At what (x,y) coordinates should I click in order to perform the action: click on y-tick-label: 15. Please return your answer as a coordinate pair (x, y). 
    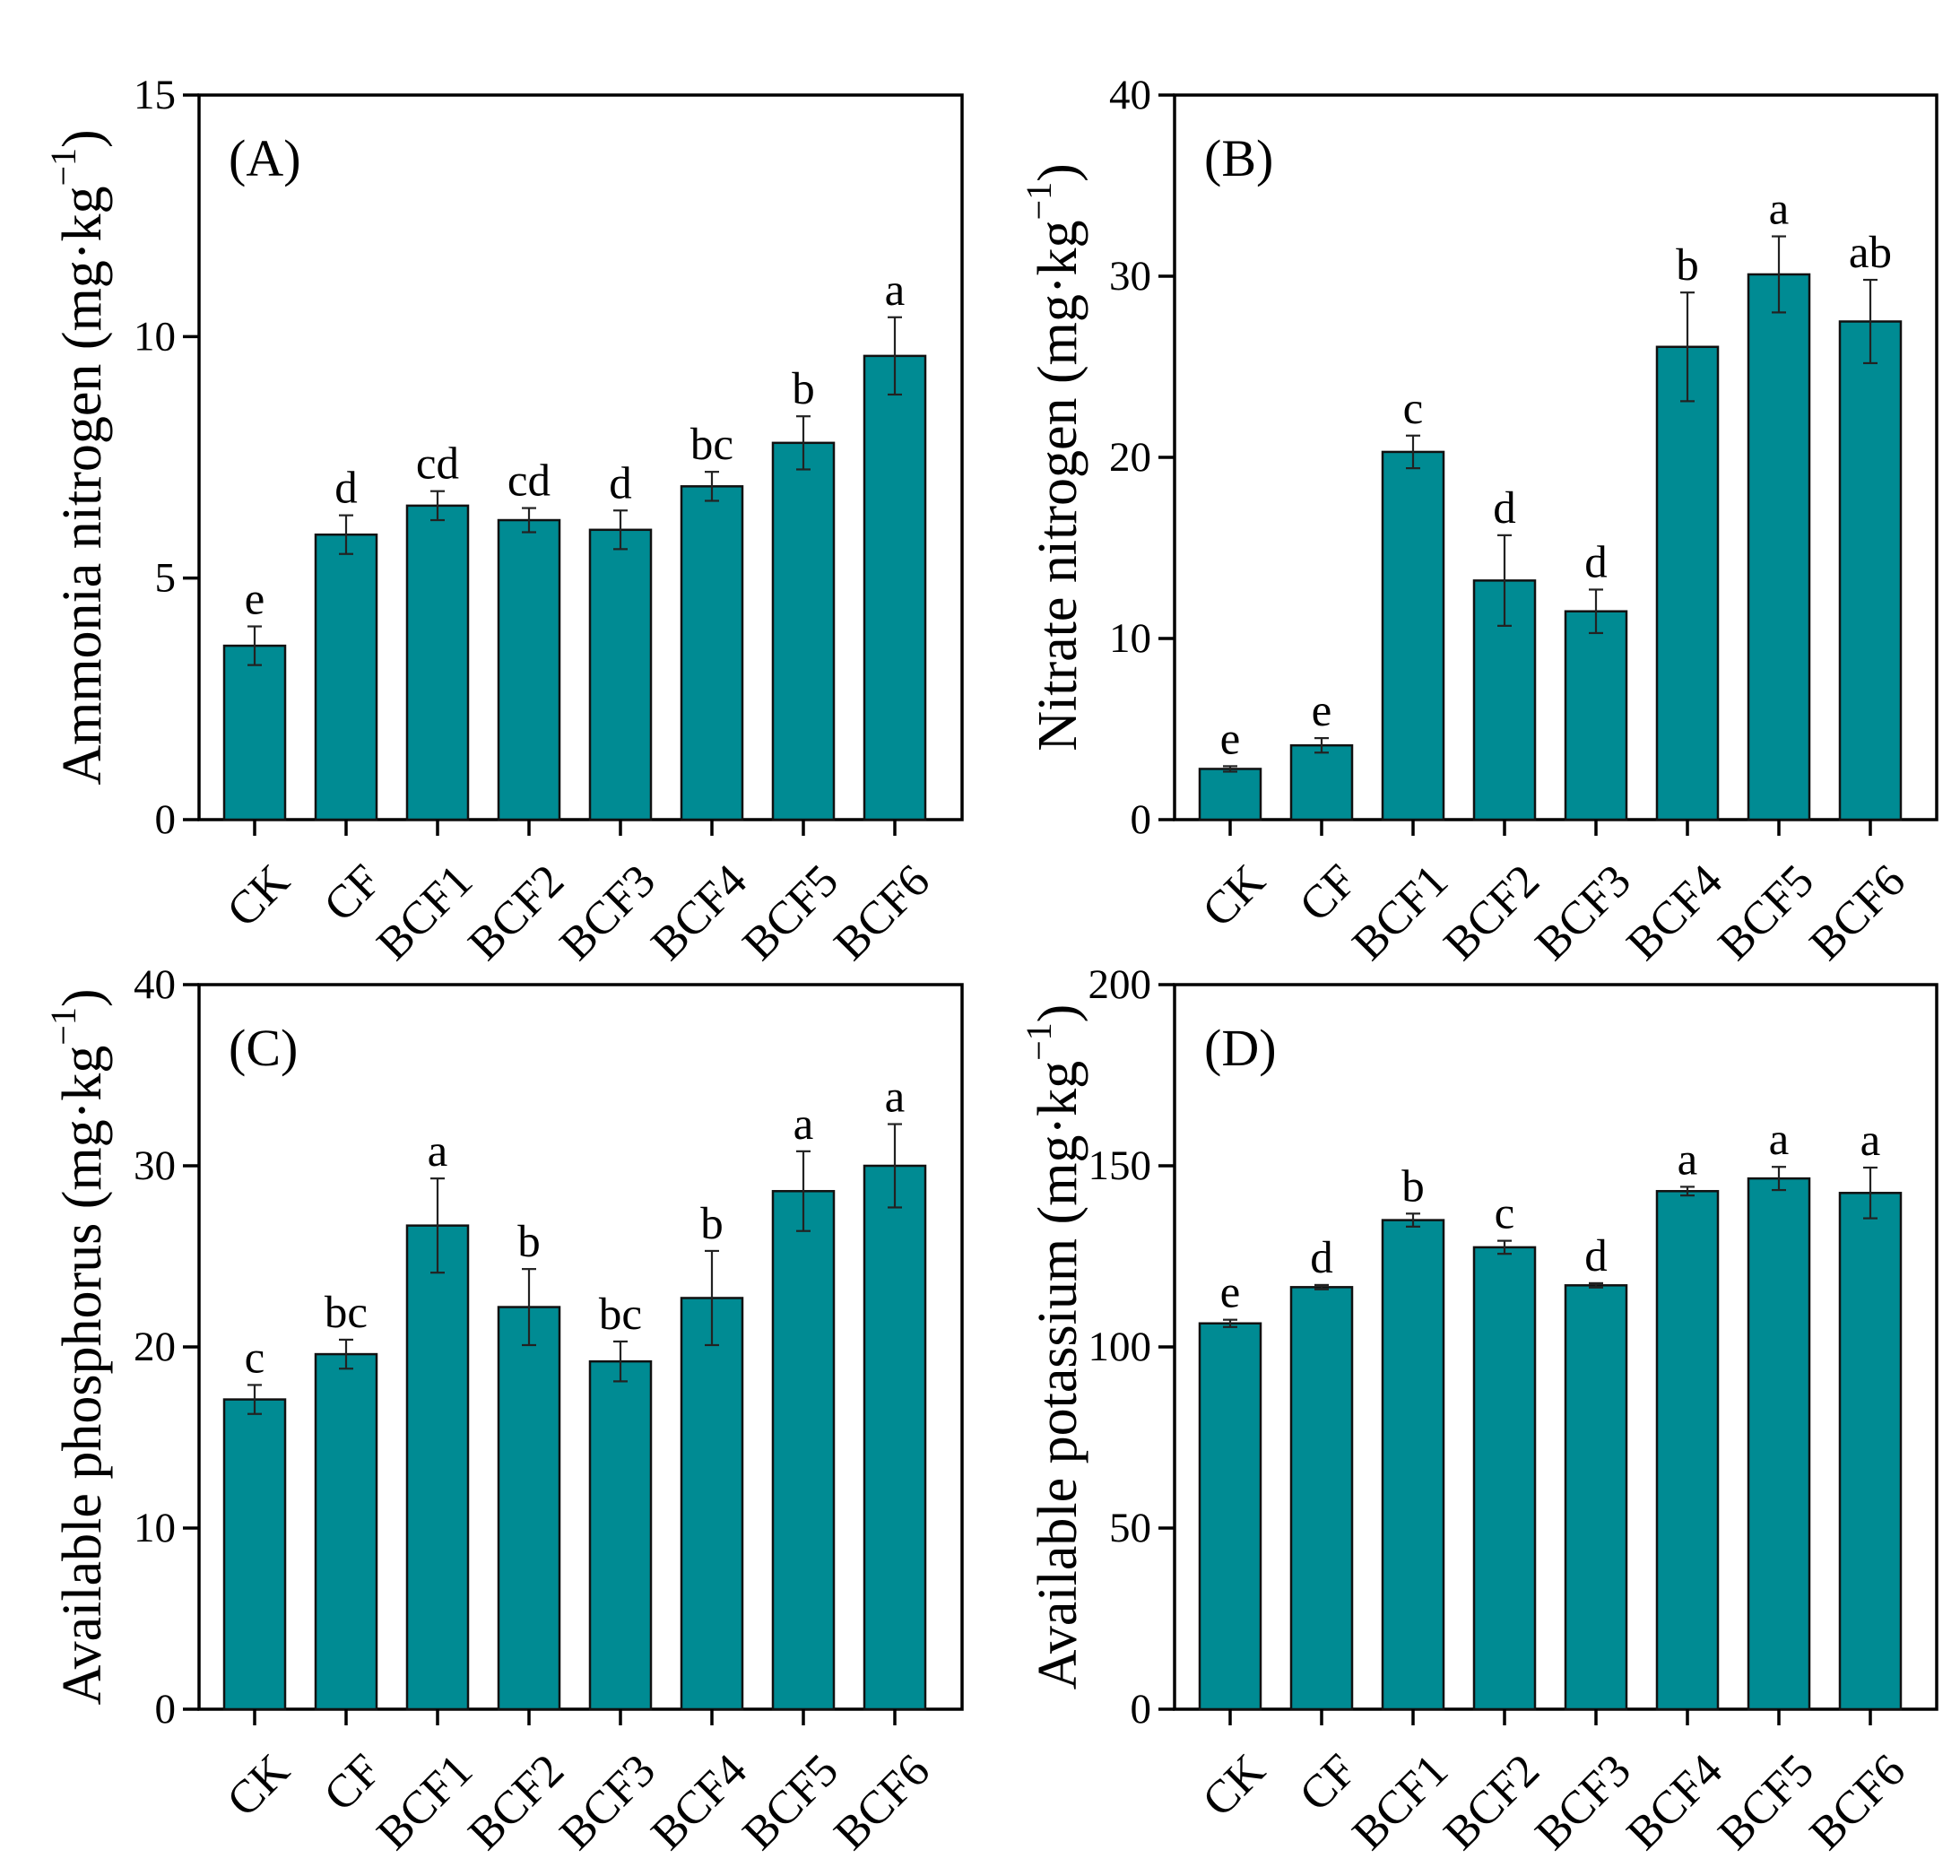
    Looking at the image, I should click on (155, 95).